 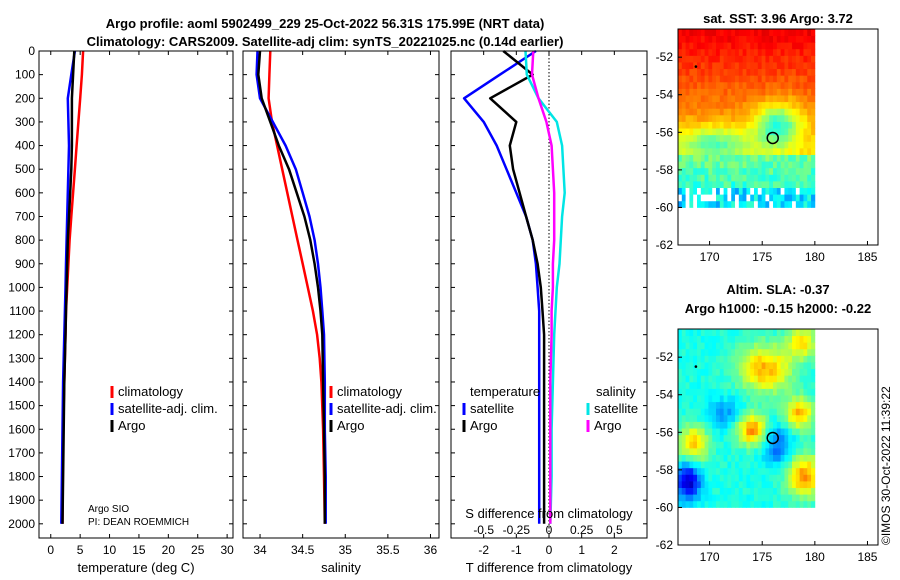 What do you see at coordinates (483, 425) in the screenshot?
I see `legend-label-t-argo: Argo` at bounding box center [483, 425].